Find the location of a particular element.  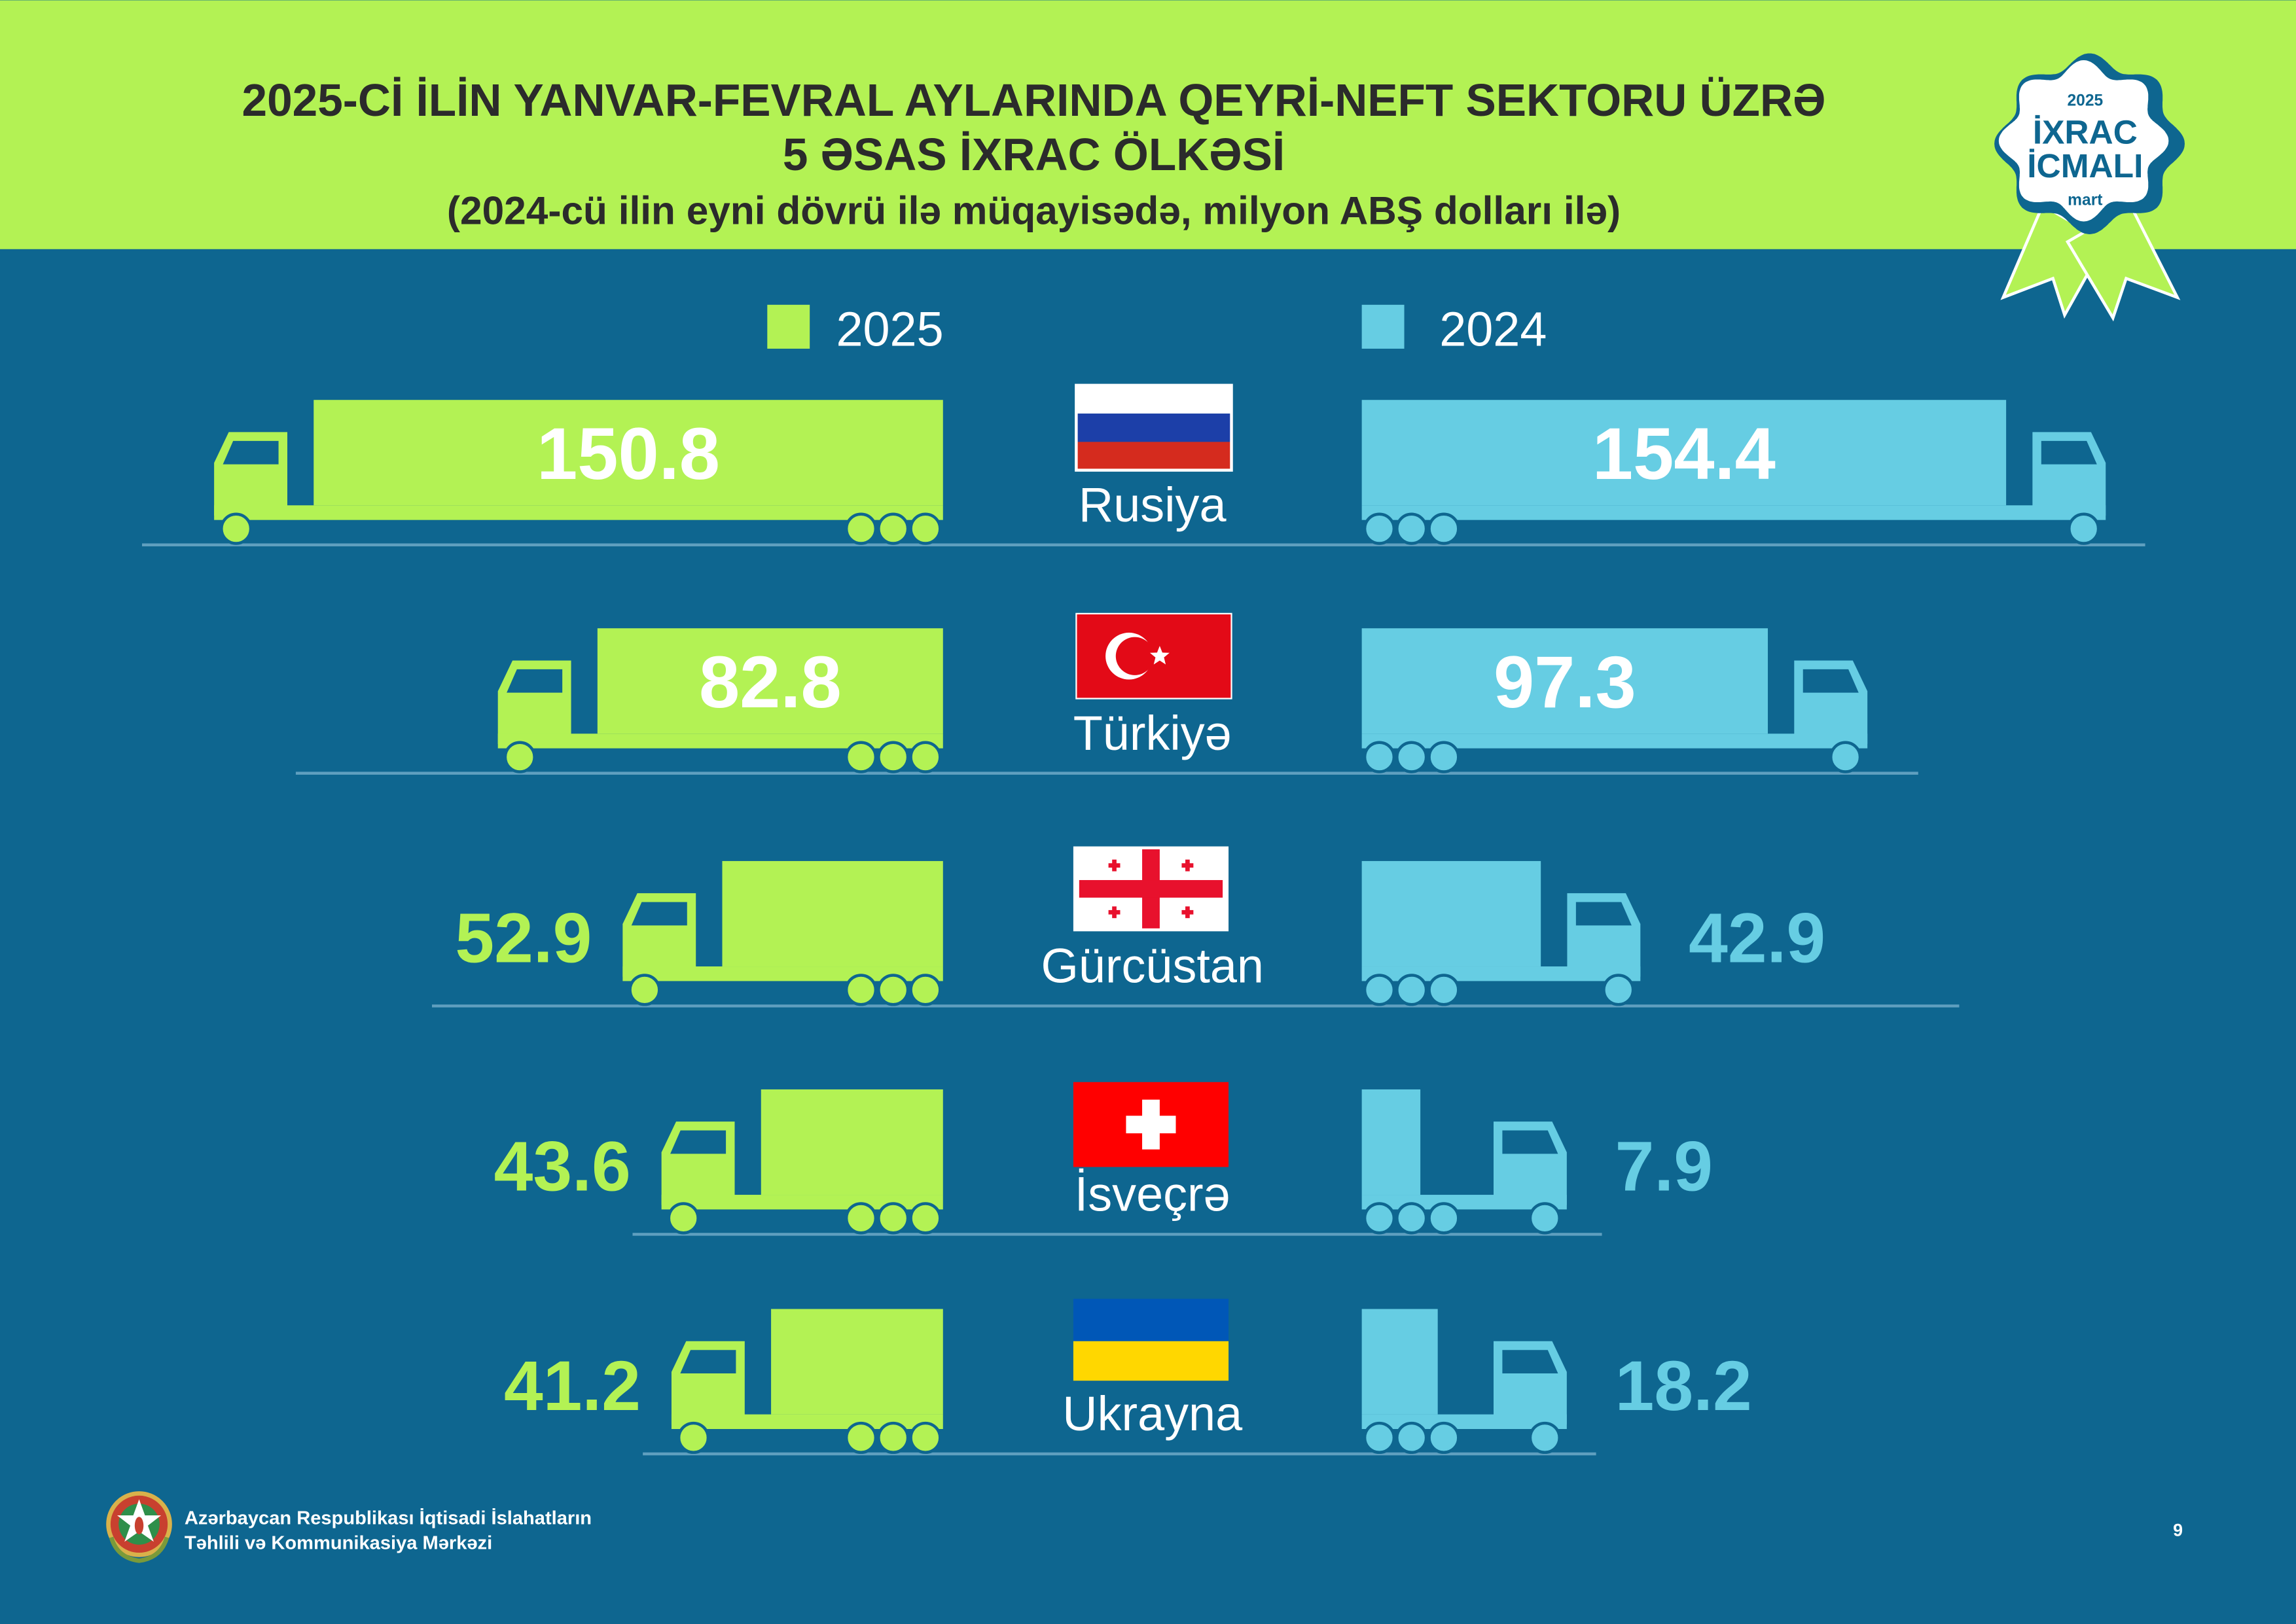

country-name: Ukrayna is located at coordinates (1152, 1413).